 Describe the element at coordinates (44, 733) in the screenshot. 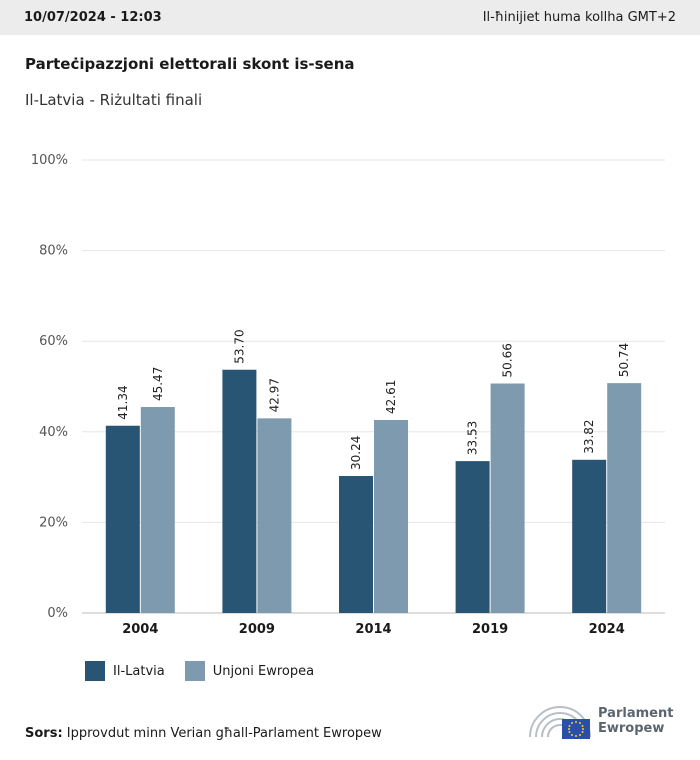

I see `source-label: Sors:` at that location.